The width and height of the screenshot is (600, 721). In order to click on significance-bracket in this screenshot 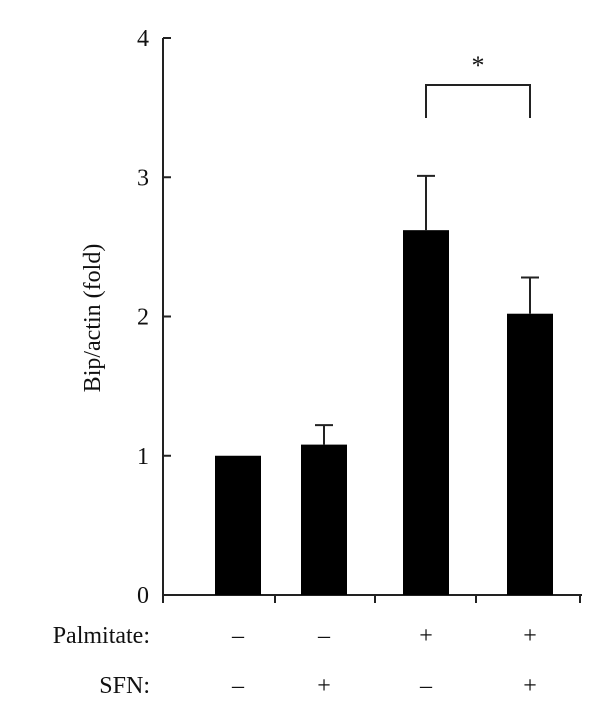, I will do `click(478, 101)`.